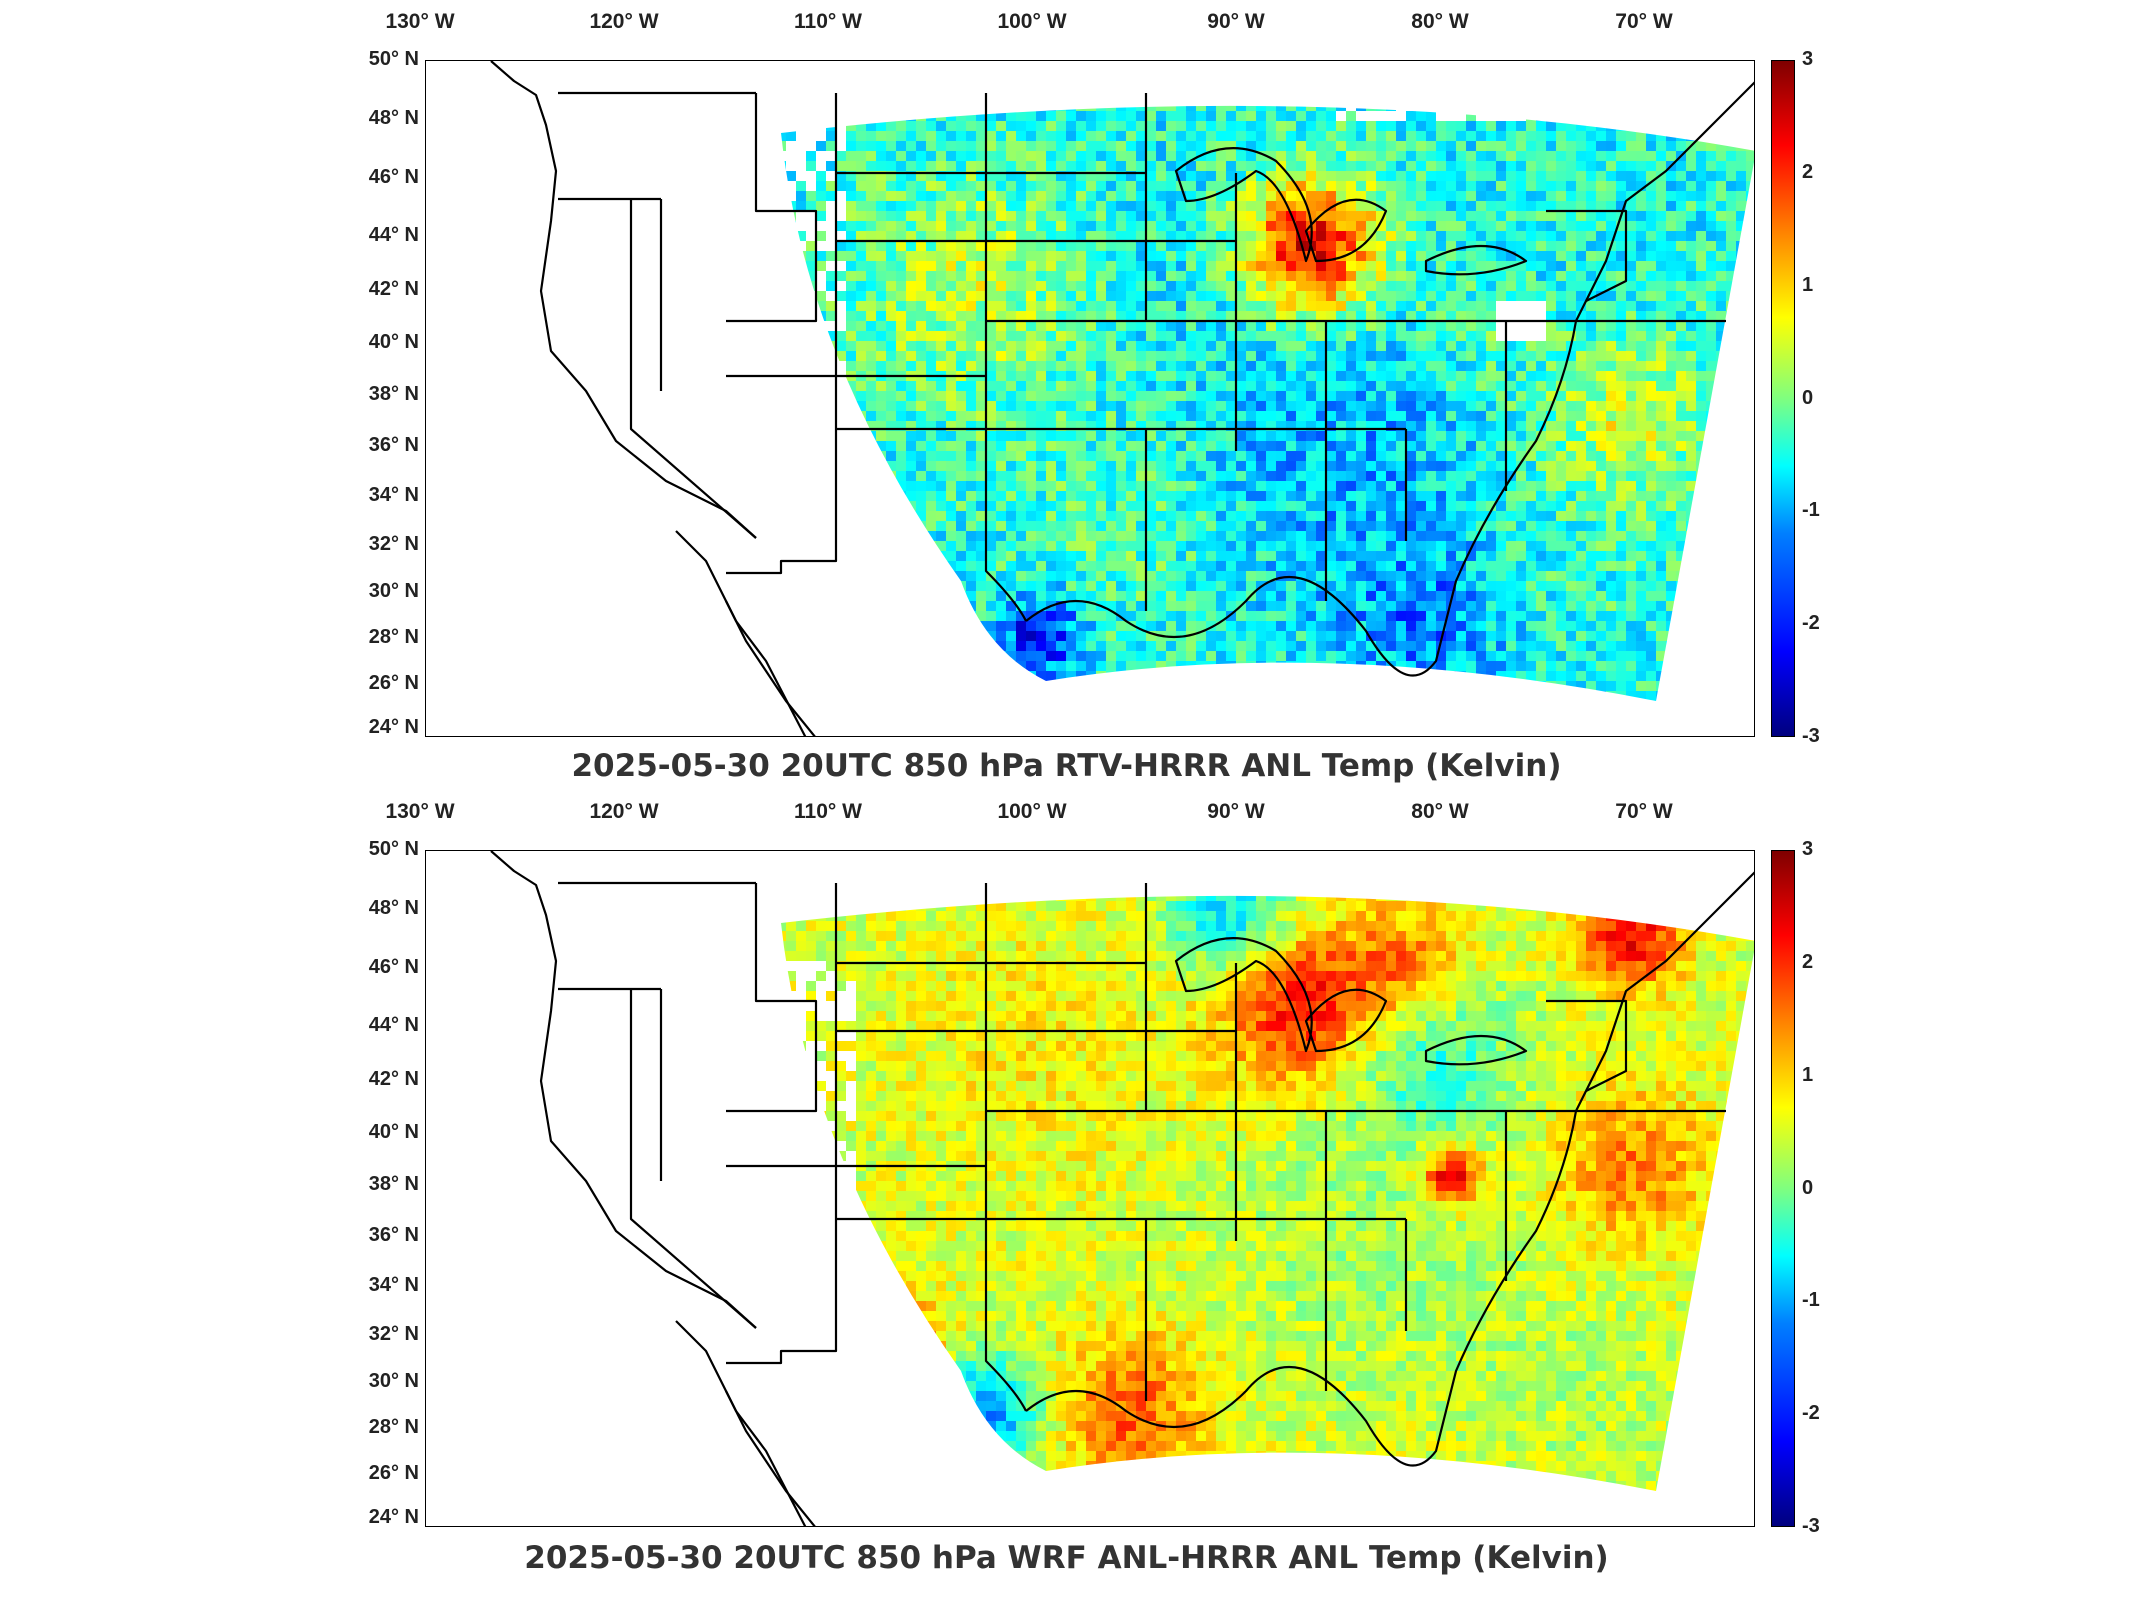 This screenshot has width=2133, height=1600. Describe the element at coordinates (1783, 398) in the screenshot. I see `colorbar-top` at that location.